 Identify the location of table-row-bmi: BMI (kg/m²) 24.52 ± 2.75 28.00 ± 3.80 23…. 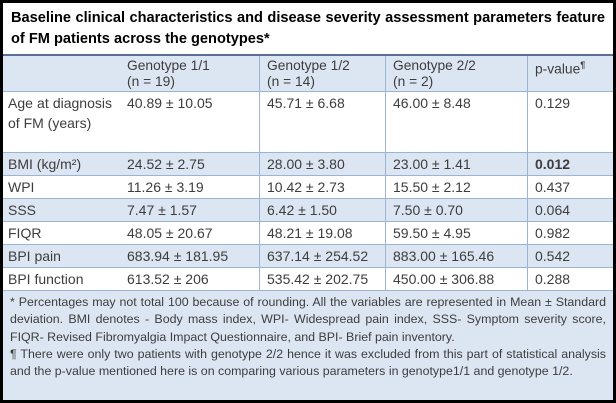
(308, 165).